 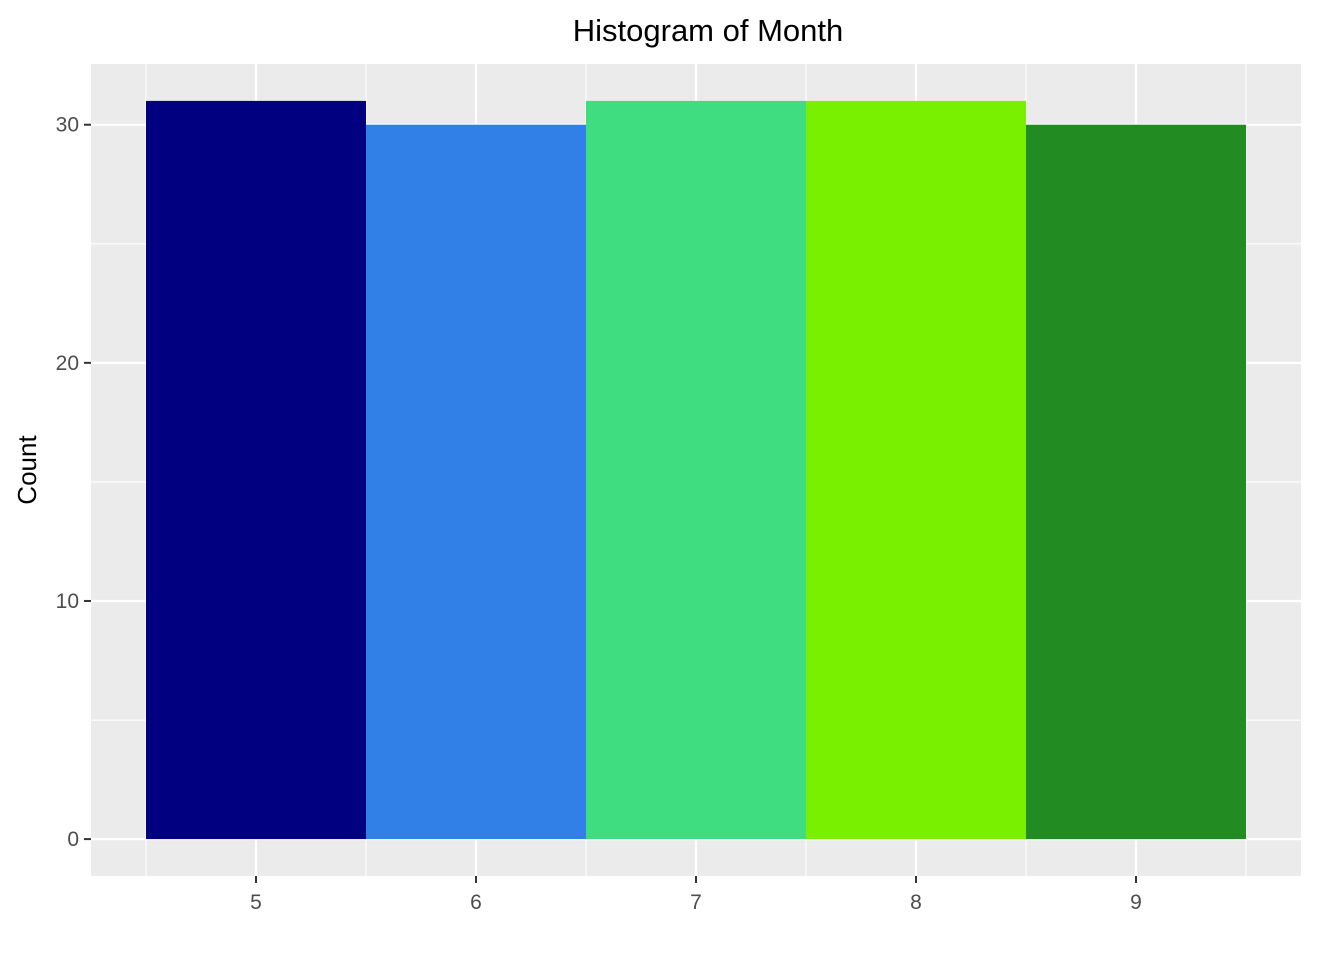 What do you see at coordinates (73, 482) in the screenshot?
I see `y-axis: 0 10 20 30` at bounding box center [73, 482].